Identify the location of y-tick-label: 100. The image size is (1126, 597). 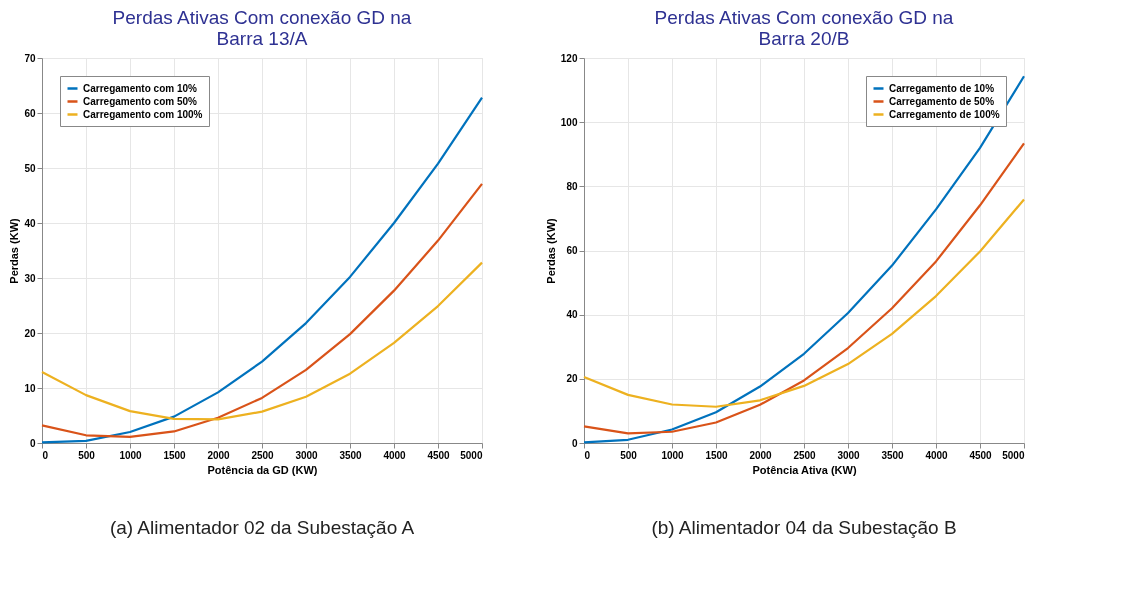
(569, 122).